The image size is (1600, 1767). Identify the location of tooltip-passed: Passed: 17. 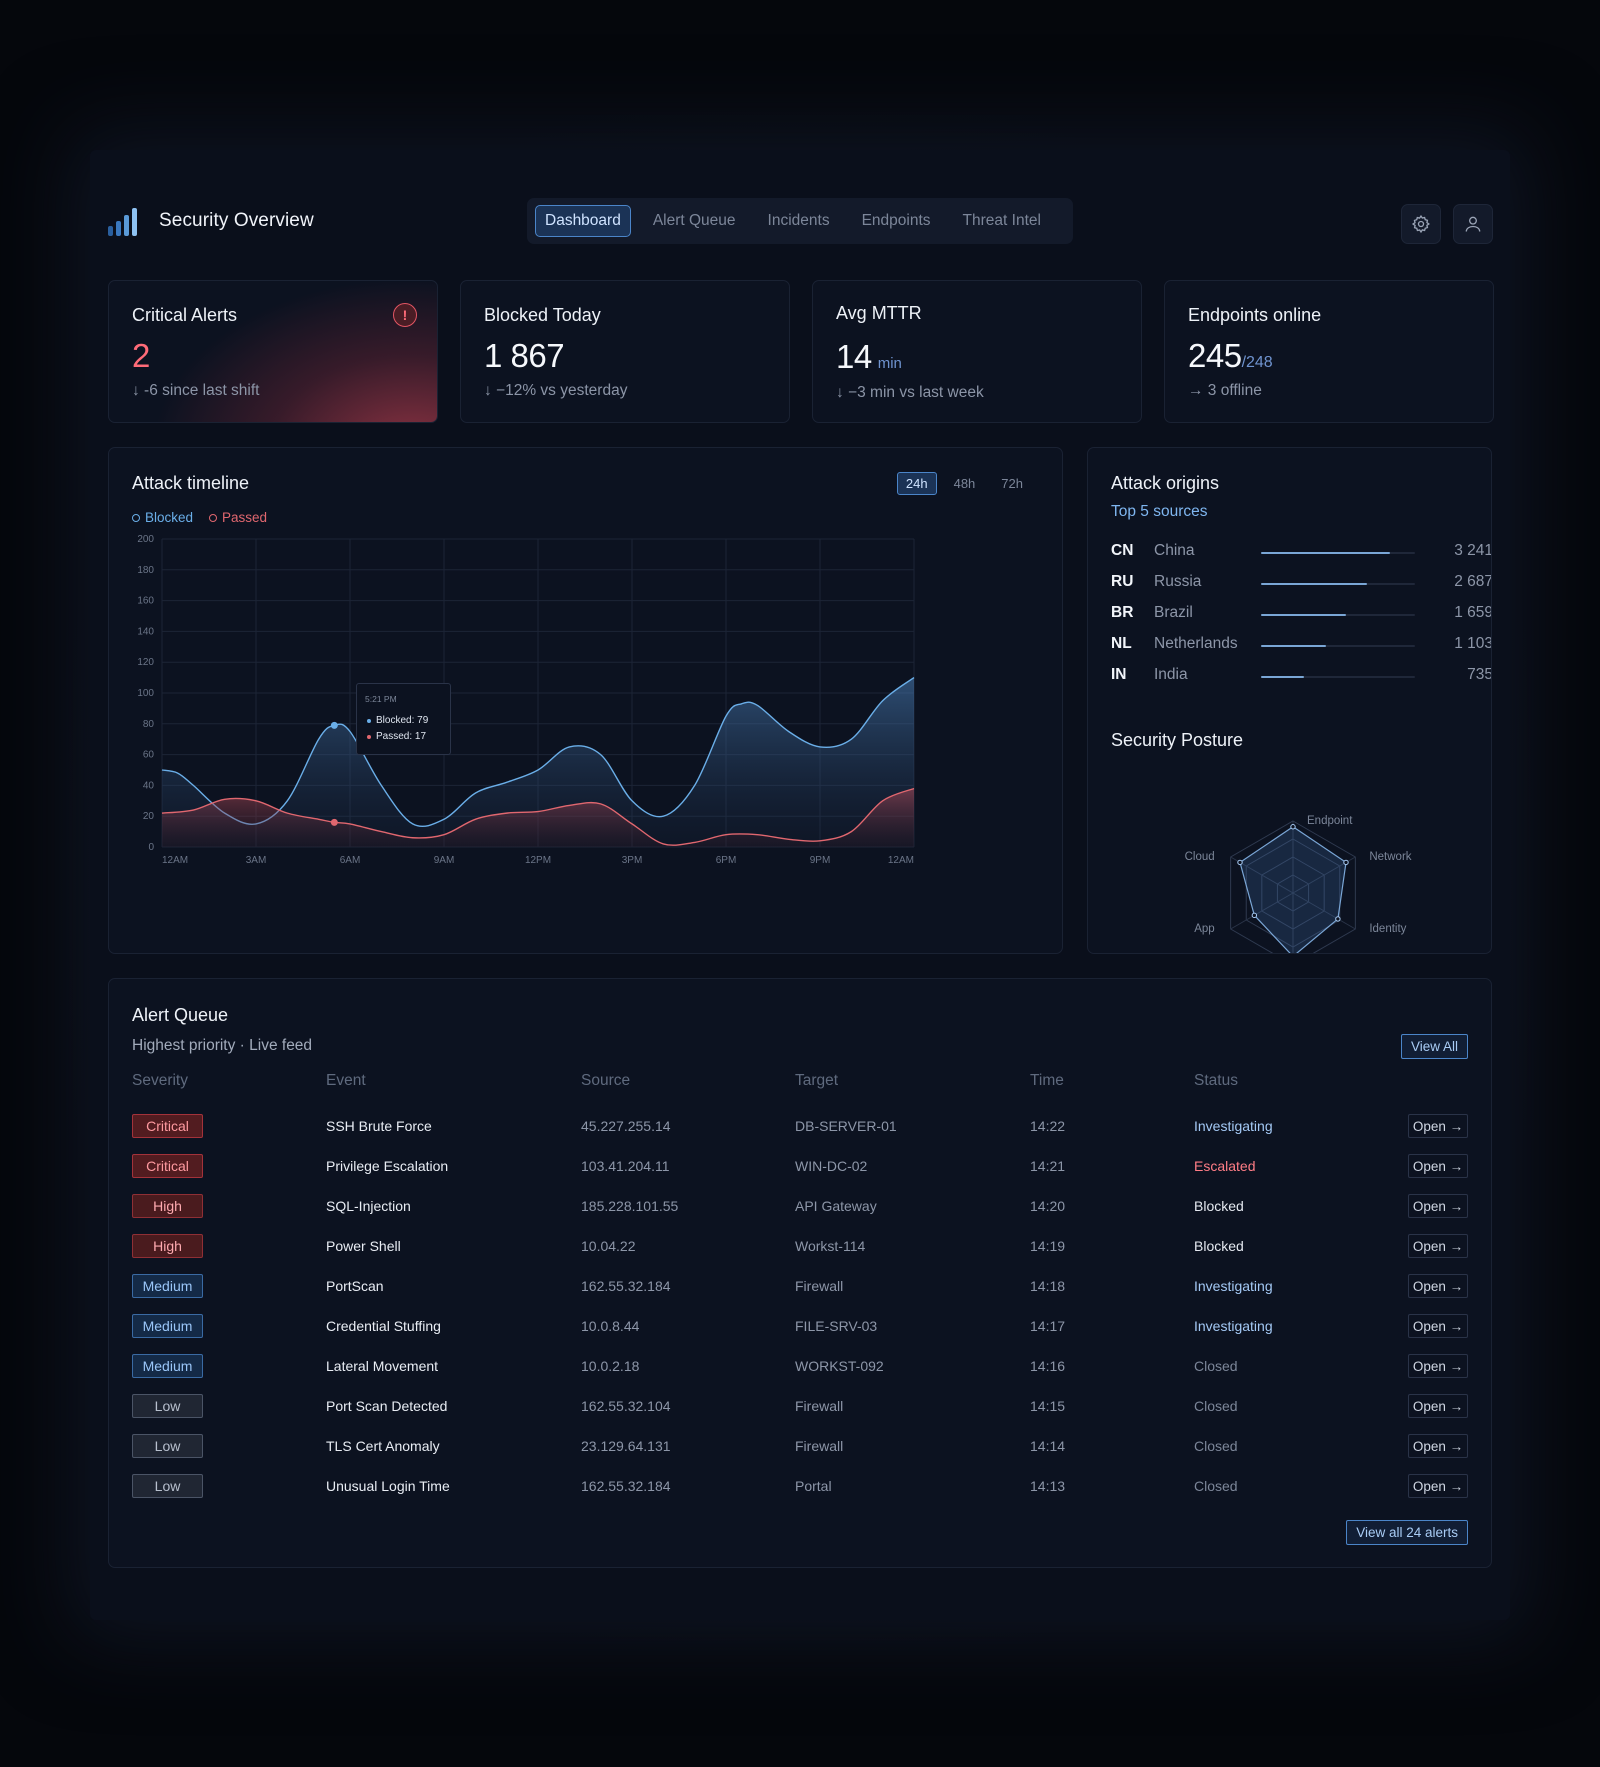
(396, 736).